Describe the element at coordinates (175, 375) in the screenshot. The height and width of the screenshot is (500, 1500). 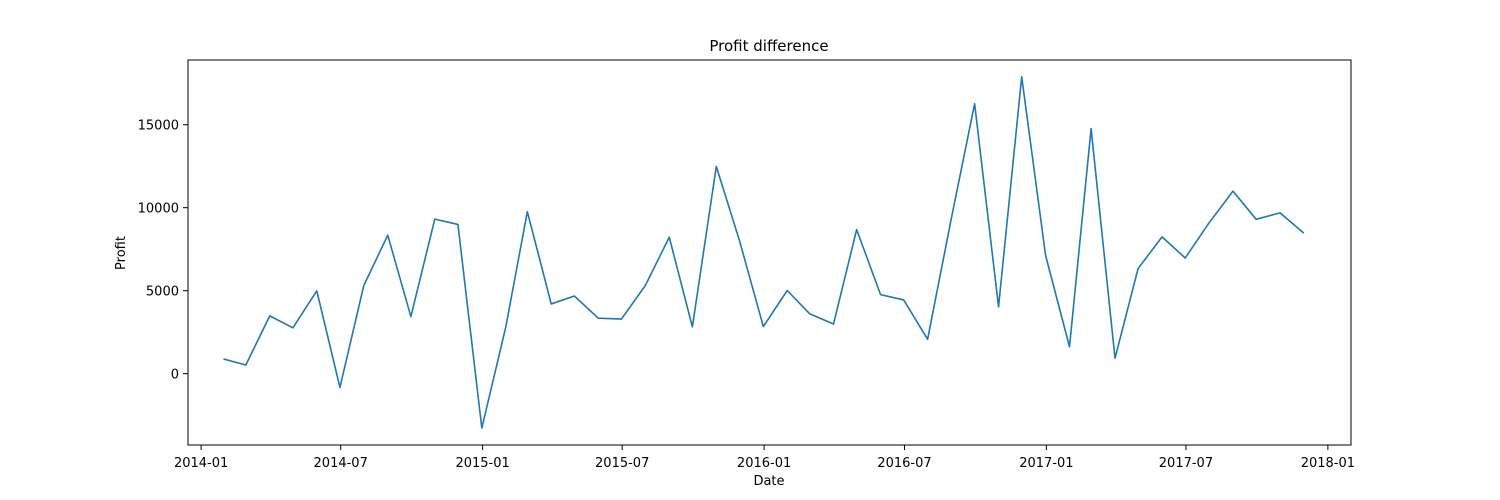
I see `y-tick-label: 0` at that location.